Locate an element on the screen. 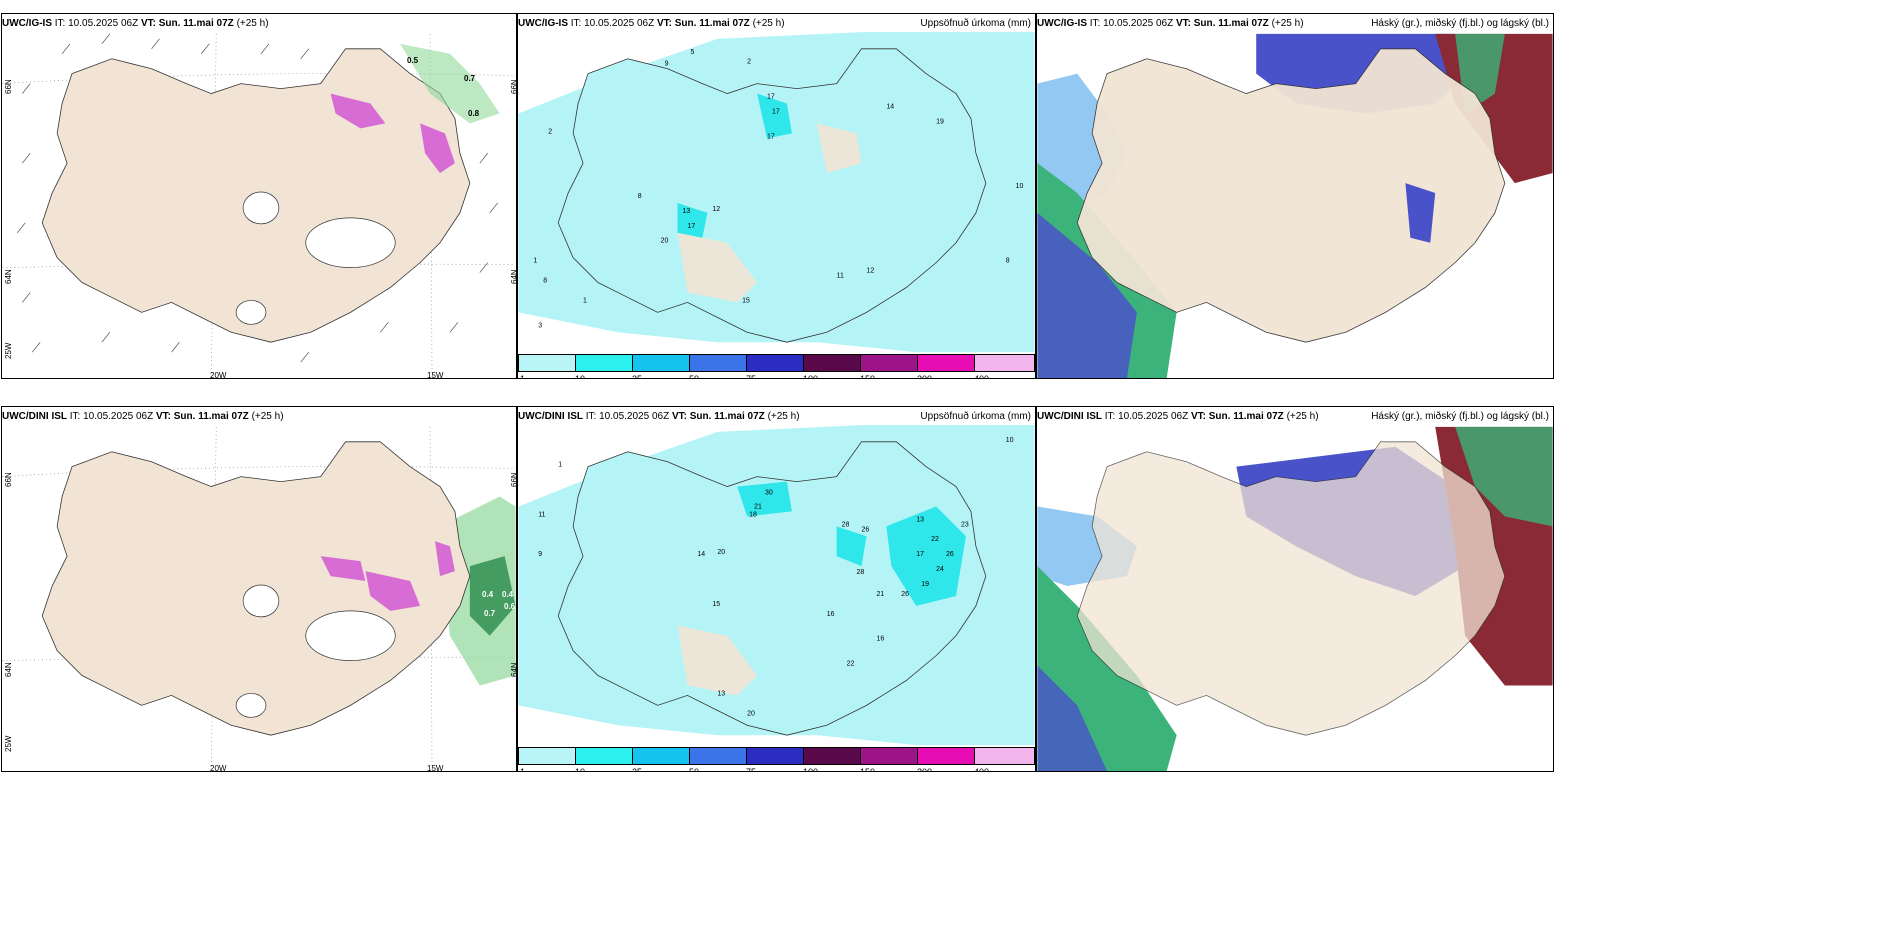 The height and width of the screenshot is (950, 1900). cb-tick: 400 is located at coordinates (982, 769).